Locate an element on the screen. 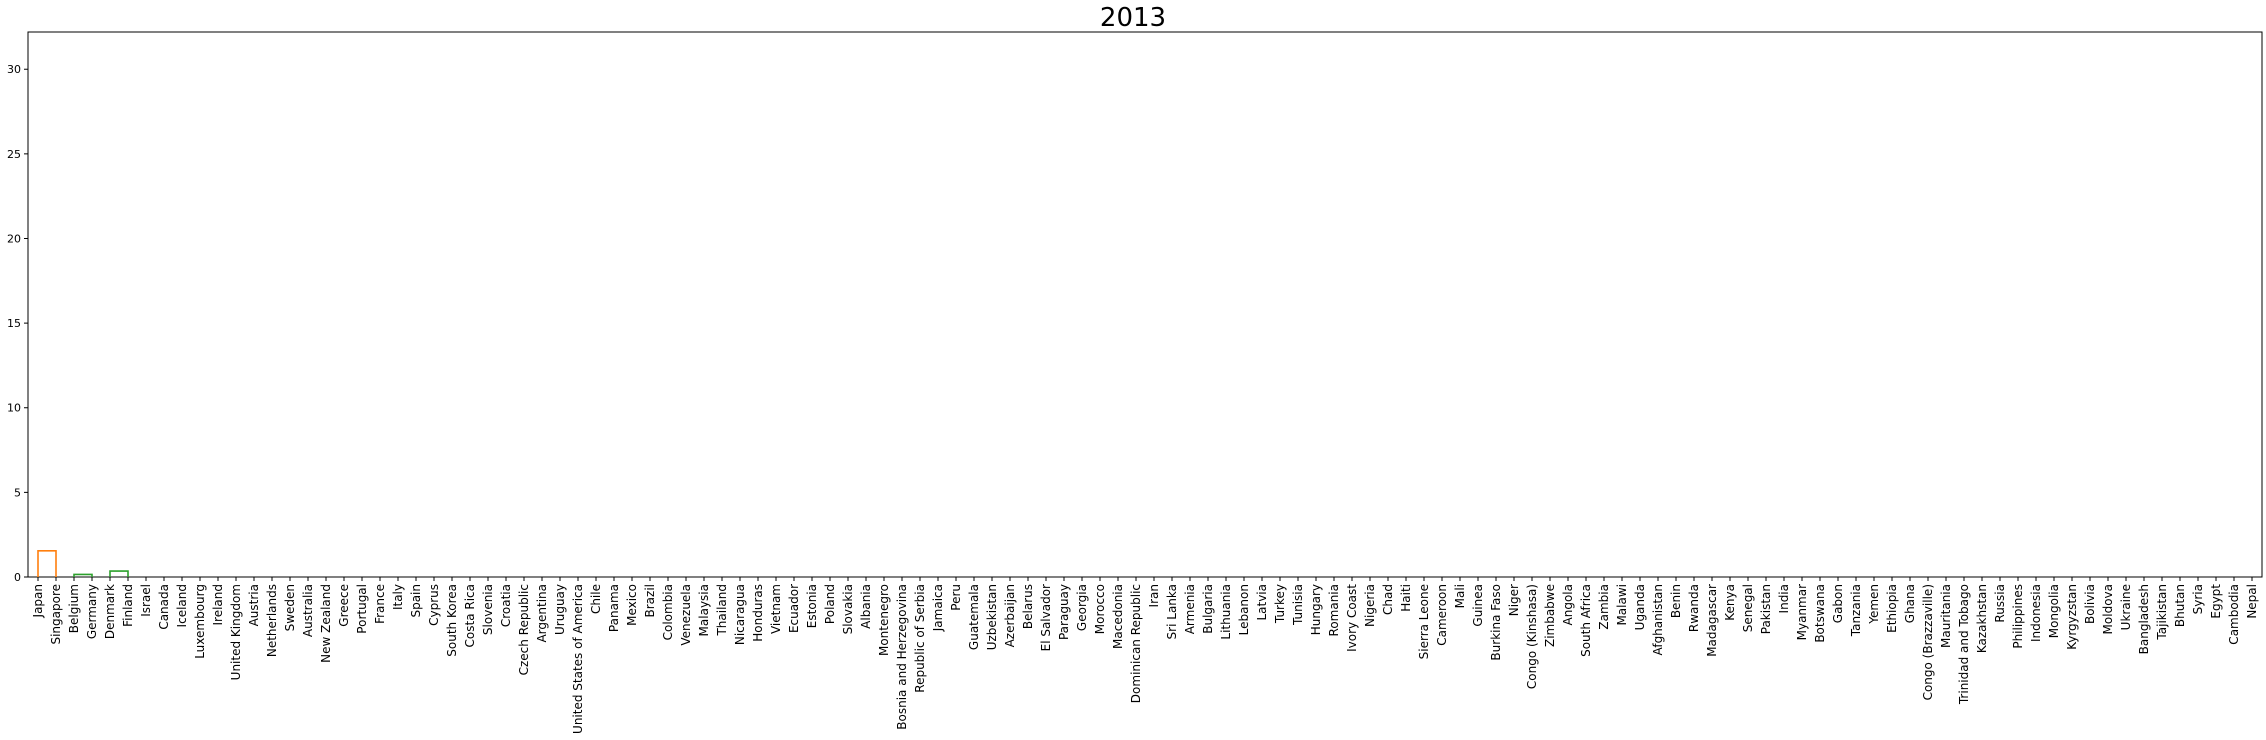  leaf-label: Iran is located at coordinates (1154, 595).